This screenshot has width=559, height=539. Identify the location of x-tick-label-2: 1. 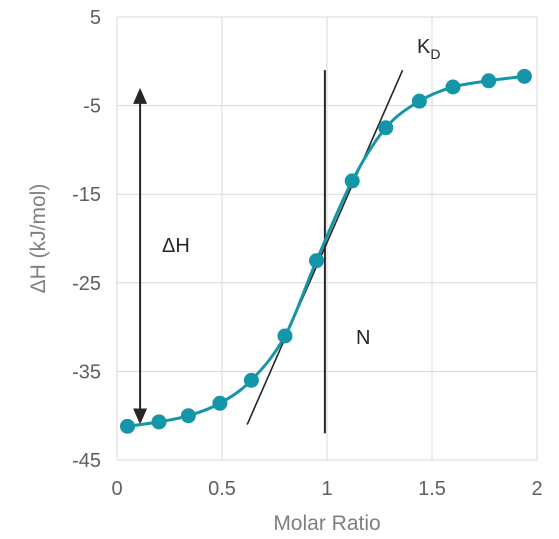
(326, 489).